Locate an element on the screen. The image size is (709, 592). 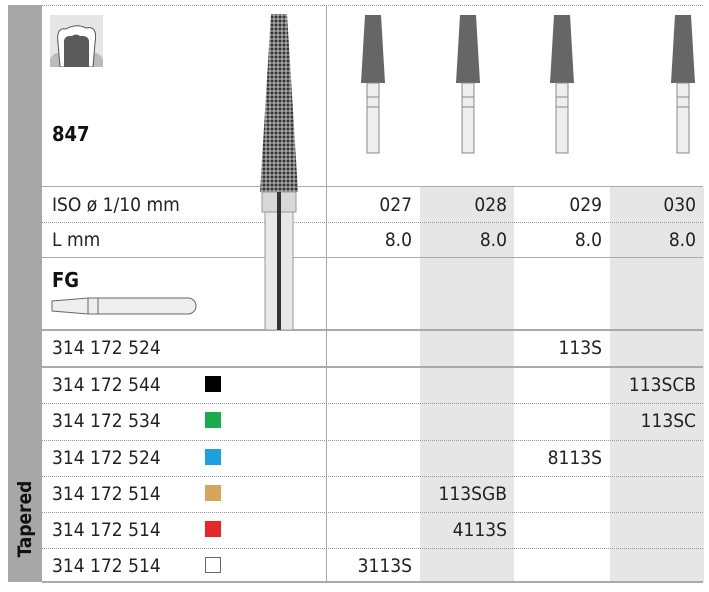
shape-code: 847 is located at coordinates (71, 134).